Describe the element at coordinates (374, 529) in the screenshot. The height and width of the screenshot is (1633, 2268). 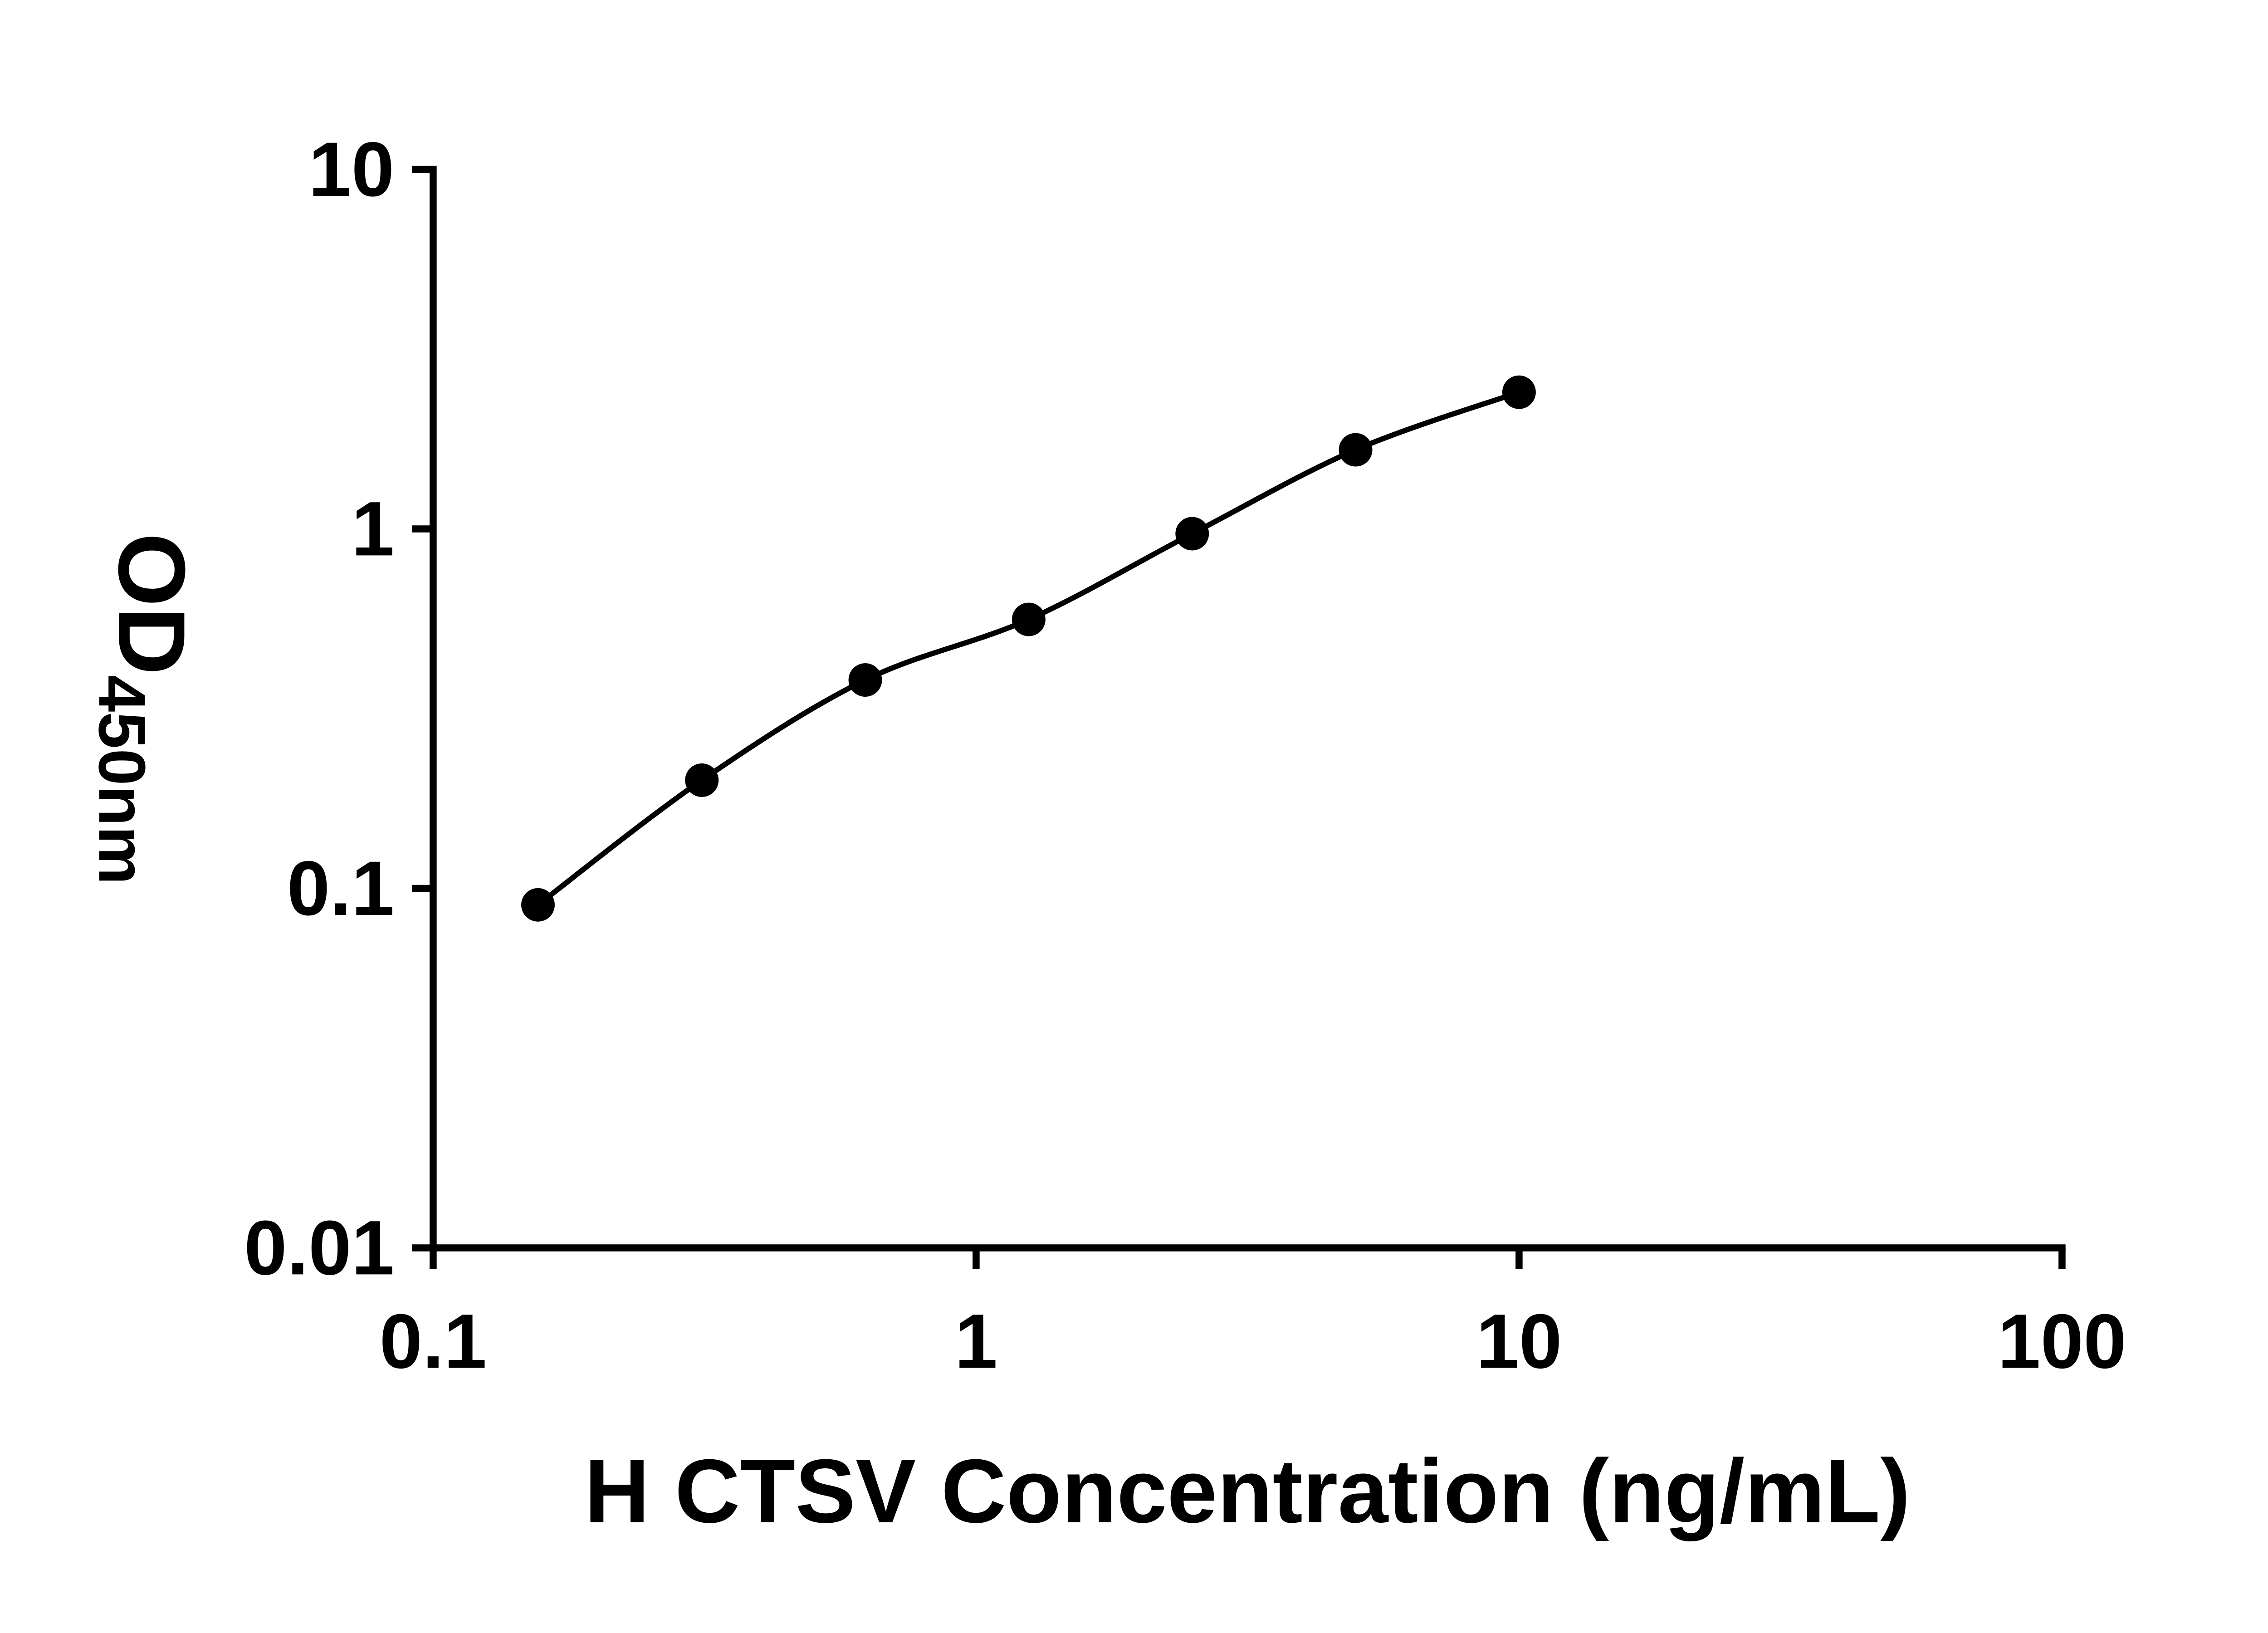
I see `y-tick-label: 1` at that location.